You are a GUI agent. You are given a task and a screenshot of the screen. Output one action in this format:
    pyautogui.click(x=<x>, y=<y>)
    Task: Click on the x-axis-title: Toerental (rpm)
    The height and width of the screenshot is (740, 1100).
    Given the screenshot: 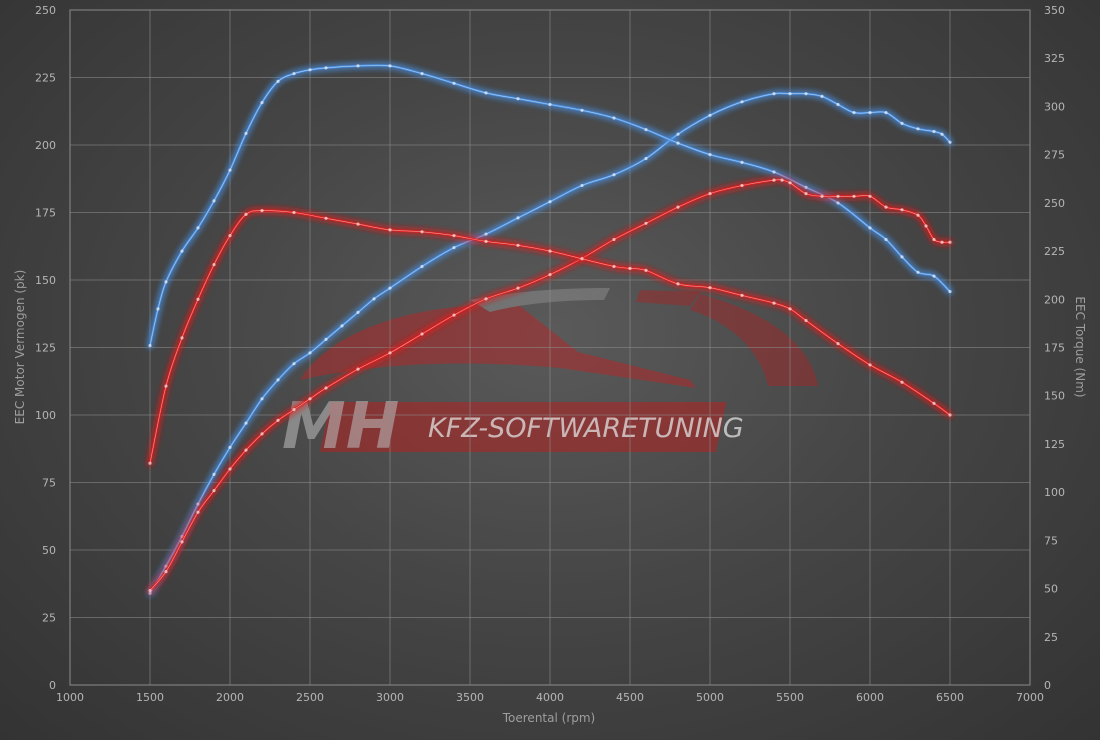 What is the action you would take?
    pyautogui.click(x=548, y=718)
    